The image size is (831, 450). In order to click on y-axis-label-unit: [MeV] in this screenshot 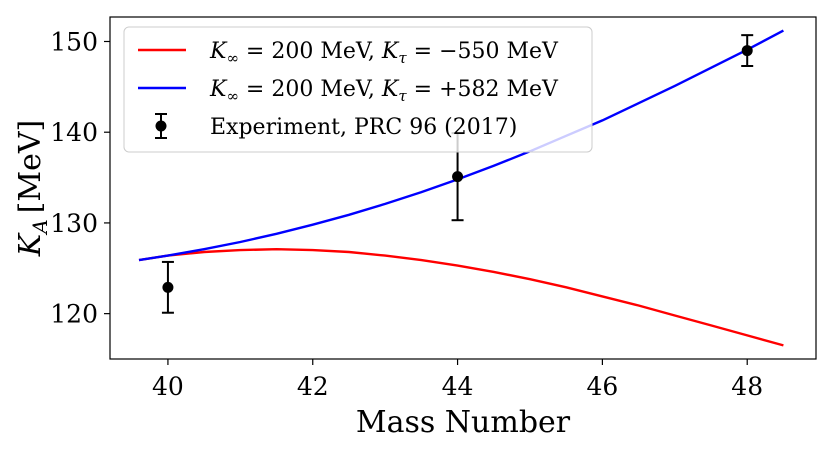, I will do `click(30, 167)`.